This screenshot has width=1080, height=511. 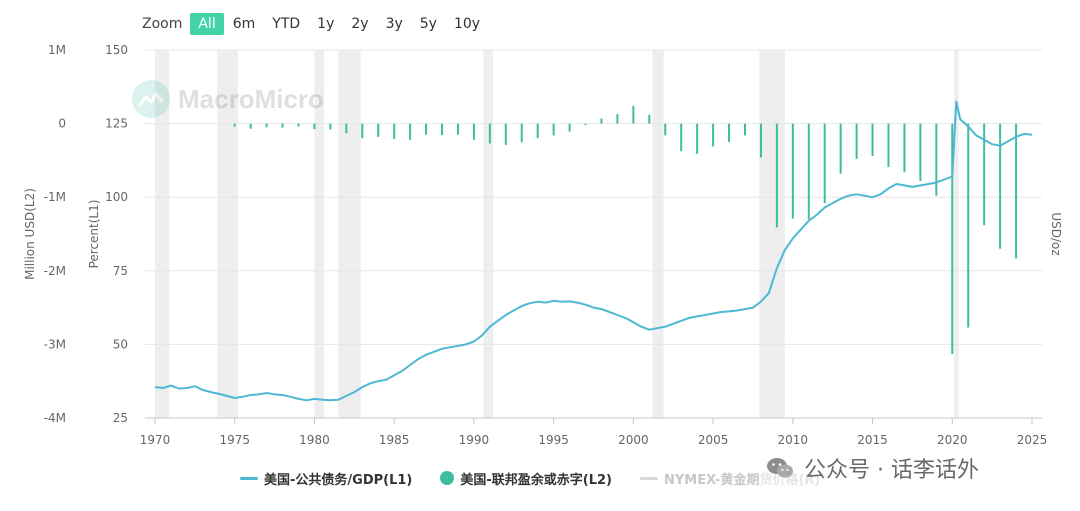 What do you see at coordinates (94, 234) in the screenshot?
I see `y-axis-l1-title: Percent(L1)` at bounding box center [94, 234].